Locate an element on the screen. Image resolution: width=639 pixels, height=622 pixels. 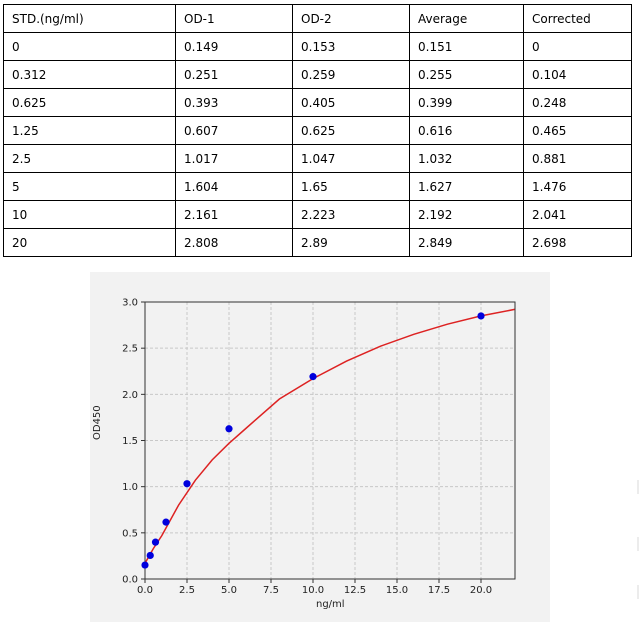
table-cell: 0.153 is located at coordinates (351, 46).